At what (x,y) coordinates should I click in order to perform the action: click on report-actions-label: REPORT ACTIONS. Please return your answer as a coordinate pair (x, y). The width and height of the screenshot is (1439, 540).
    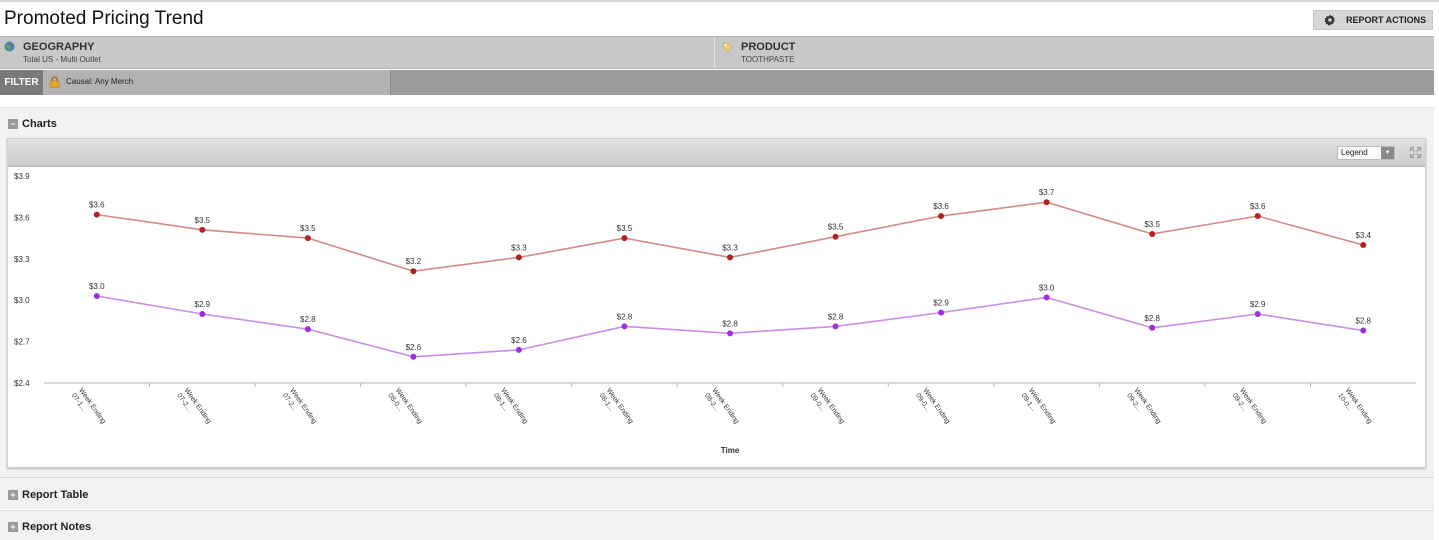
    Looking at the image, I should click on (1386, 20).